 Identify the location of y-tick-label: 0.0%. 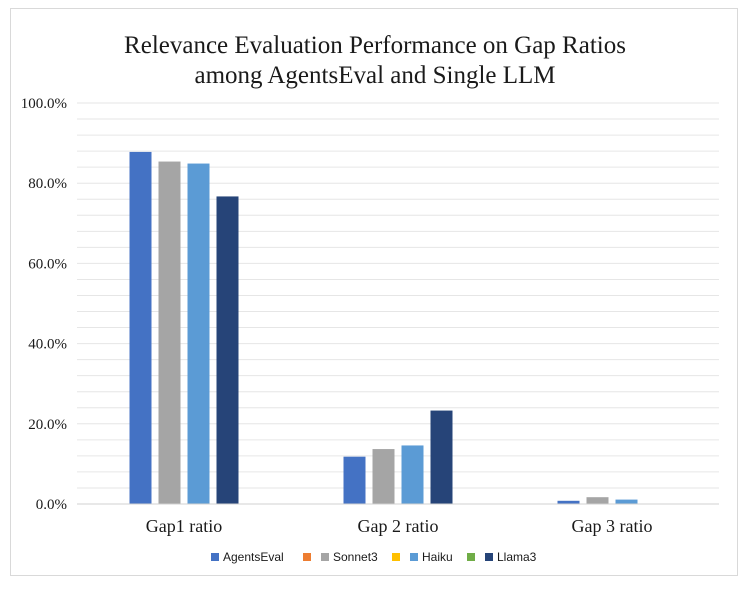
(51, 505).